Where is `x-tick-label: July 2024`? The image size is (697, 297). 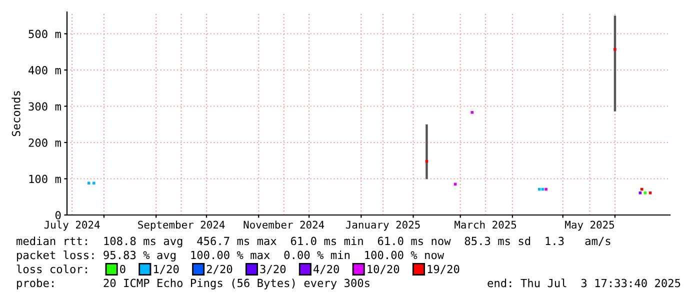
x-tick-label: July 2024 is located at coordinates (72, 225).